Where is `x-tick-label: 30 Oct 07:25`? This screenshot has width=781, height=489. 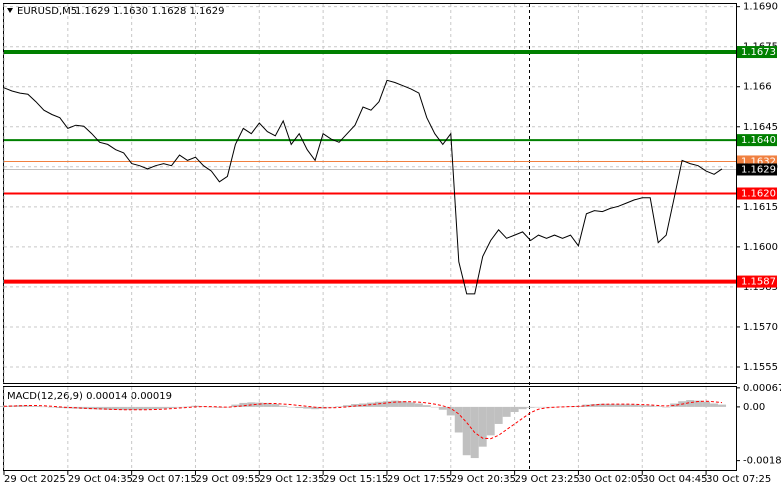 x-tick-label: 30 Oct 07:25 is located at coordinates (738, 479).